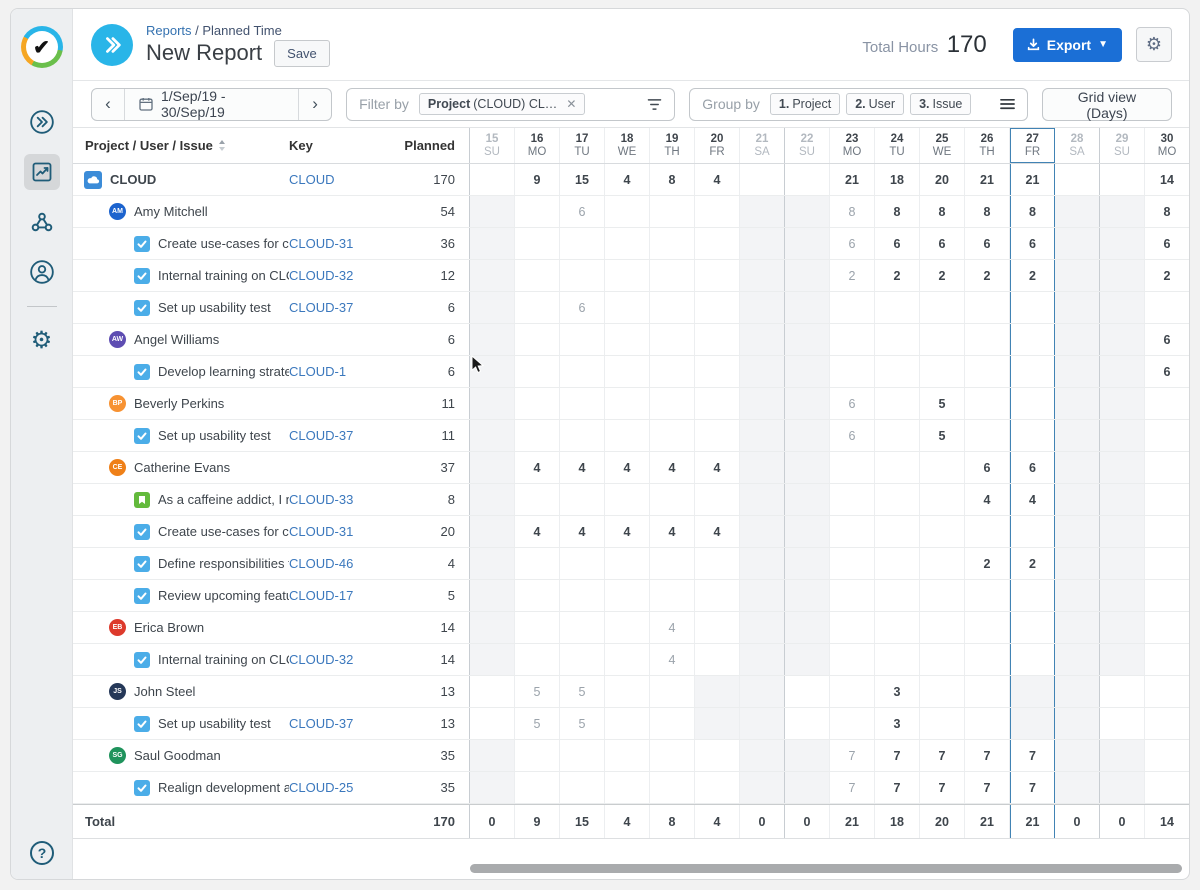  Describe the element at coordinates (852, 435) in the screenshot. I see `cell-value: 6` at that location.